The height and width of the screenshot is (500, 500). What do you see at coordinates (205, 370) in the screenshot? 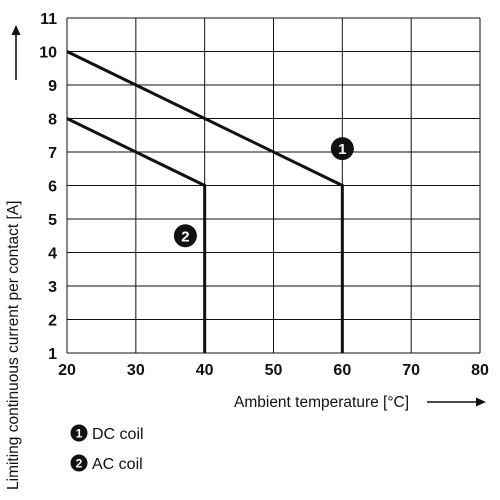
I see `x-tick-label: 40` at bounding box center [205, 370].